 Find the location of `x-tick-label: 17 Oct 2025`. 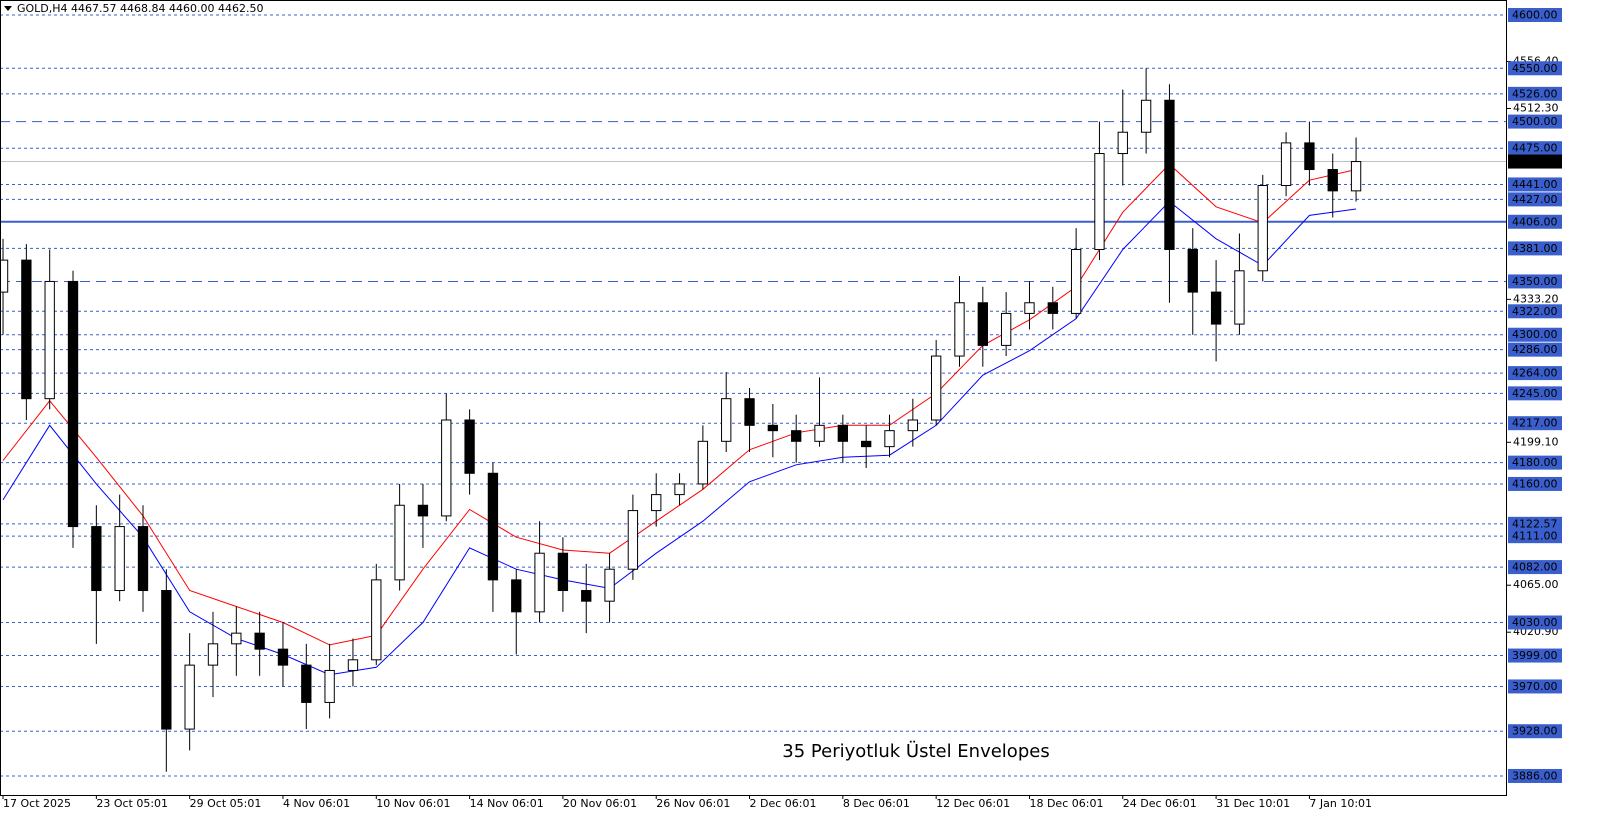

x-tick-label: 17 Oct 2025 is located at coordinates (37, 803).